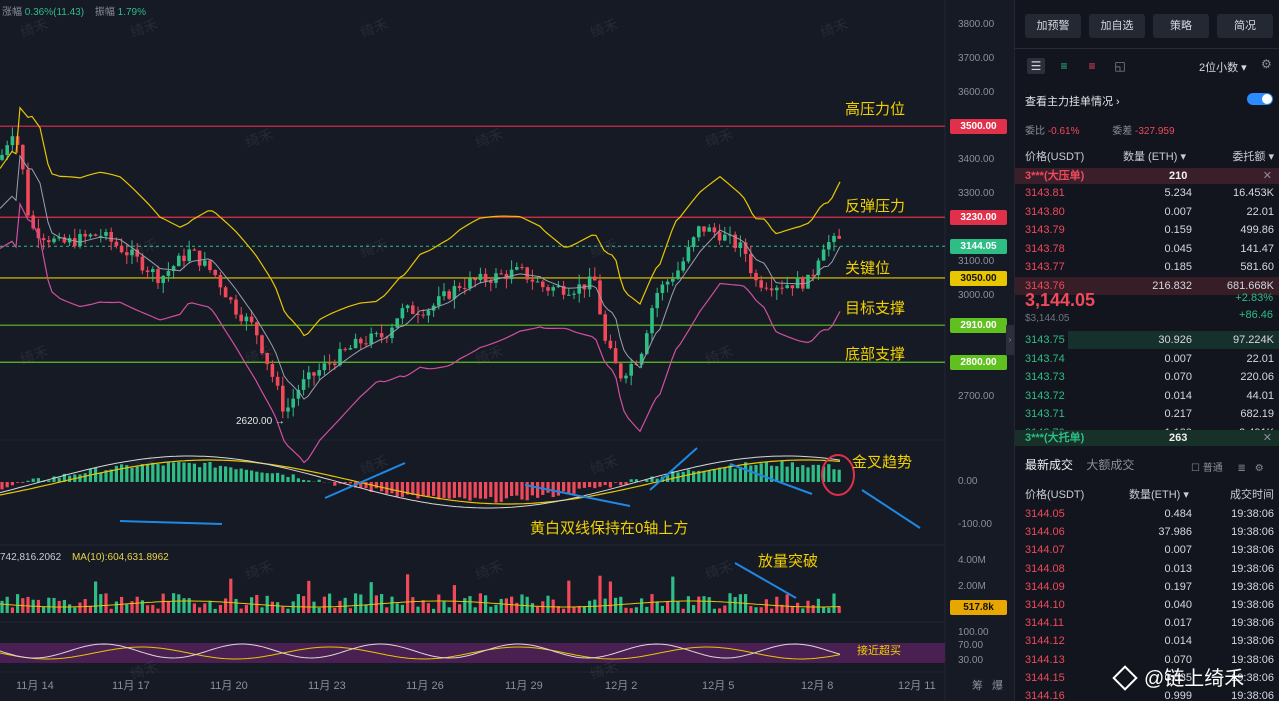  What do you see at coordinates (1053, 26) in the screenshot?
I see `add-alert-button: 加预警` at bounding box center [1053, 26].